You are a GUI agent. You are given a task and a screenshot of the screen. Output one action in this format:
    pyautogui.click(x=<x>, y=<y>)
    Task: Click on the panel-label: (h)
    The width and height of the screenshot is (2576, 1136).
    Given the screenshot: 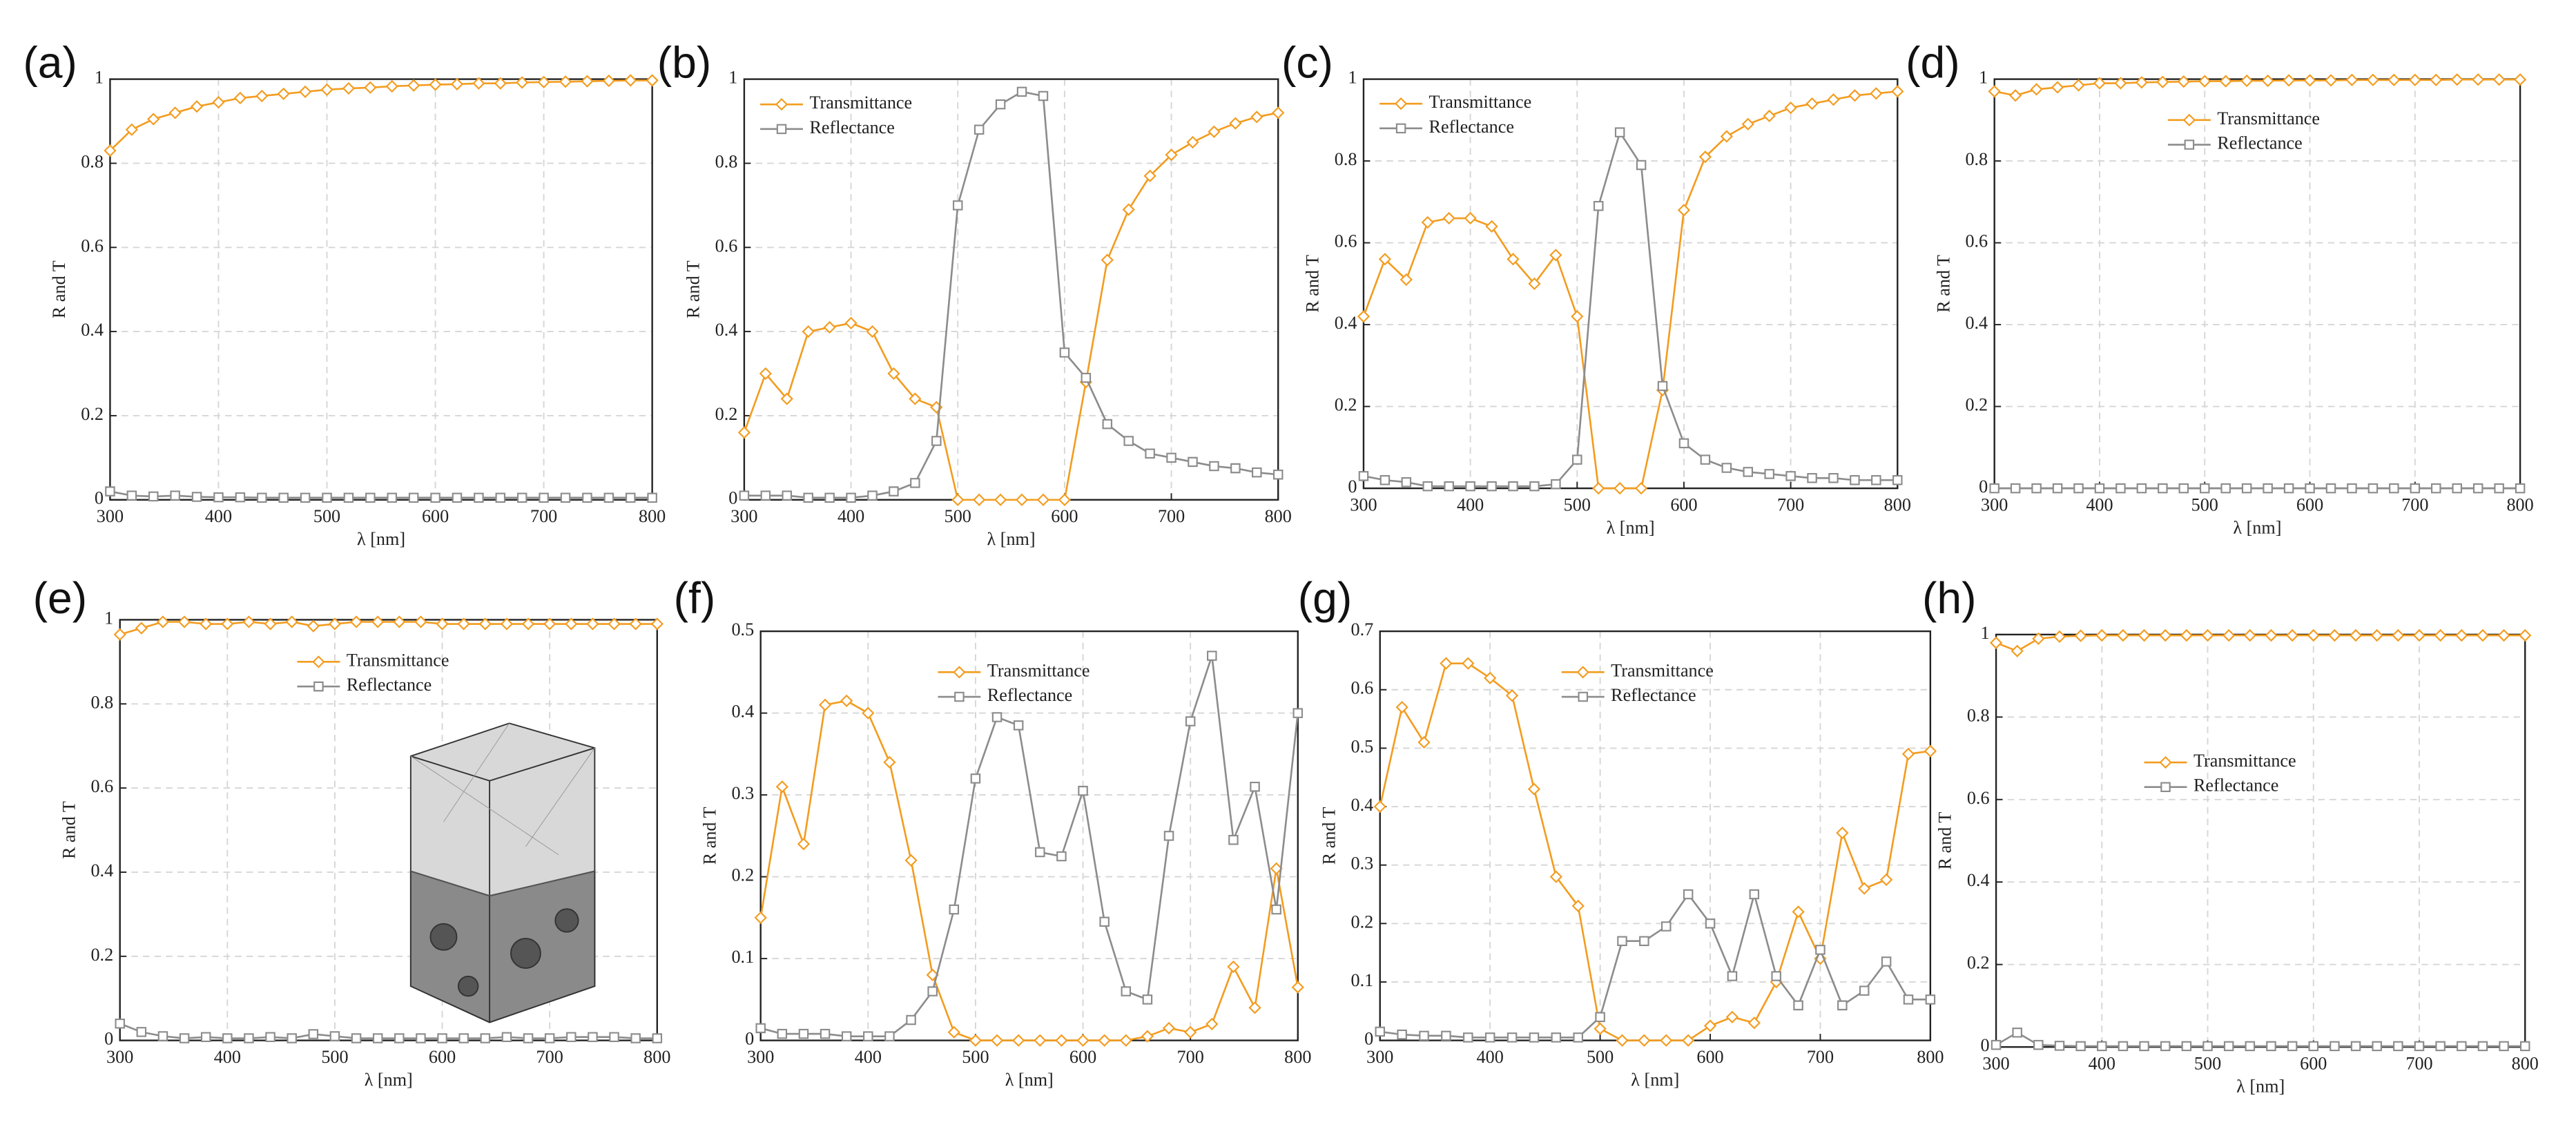 What is the action you would take?
    pyautogui.click(x=1950, y=598)
    